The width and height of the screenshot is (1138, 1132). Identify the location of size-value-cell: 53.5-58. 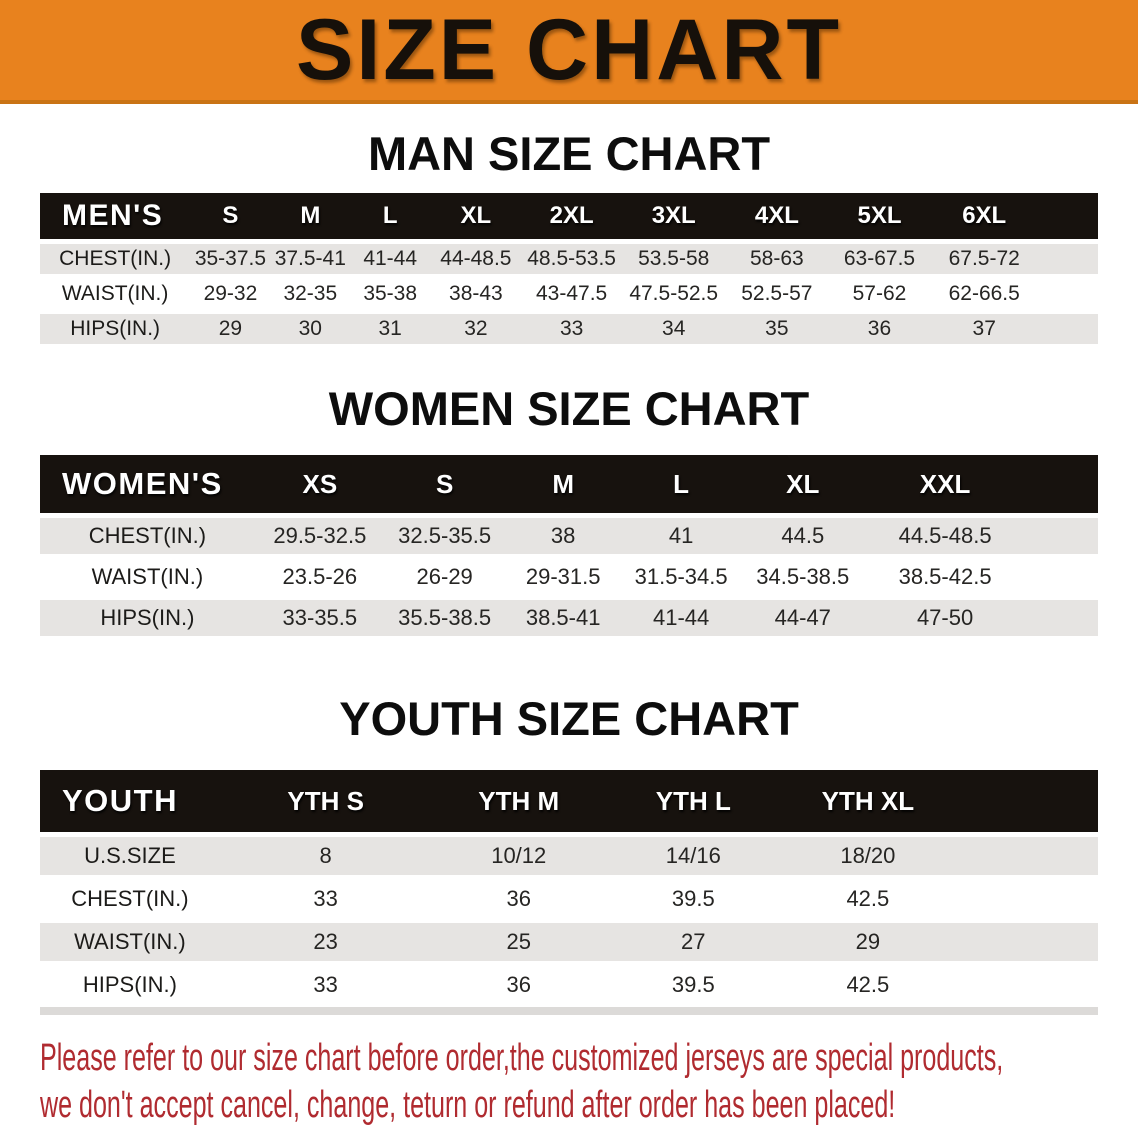
(673, 259).